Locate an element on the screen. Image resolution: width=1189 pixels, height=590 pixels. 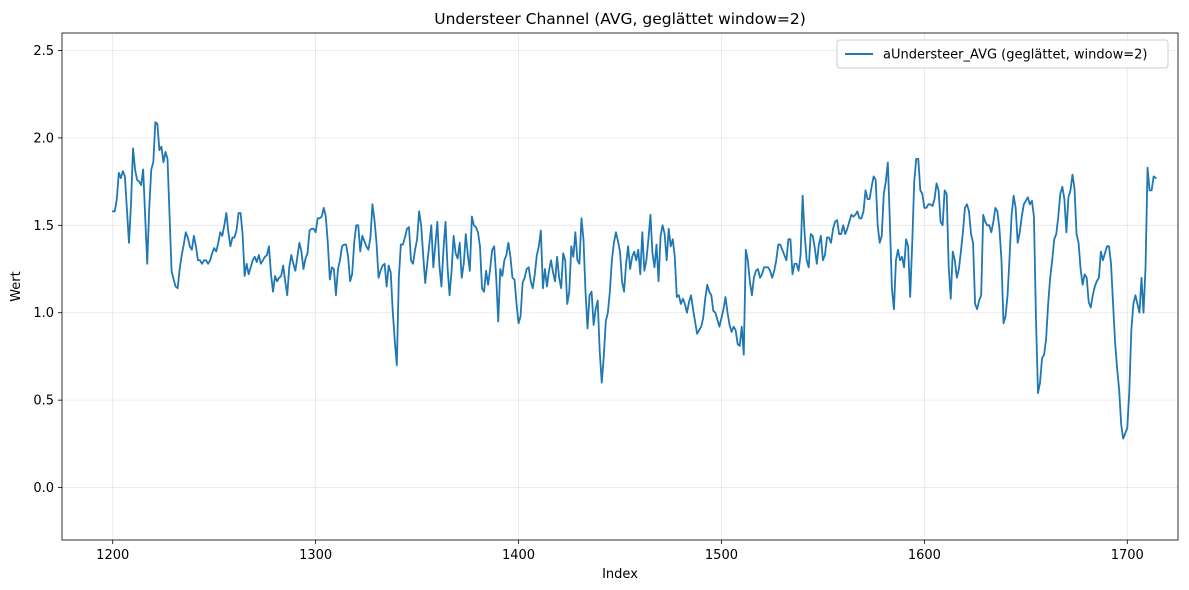
x-tick-label: 1600 is located at coordinates (924, 555).